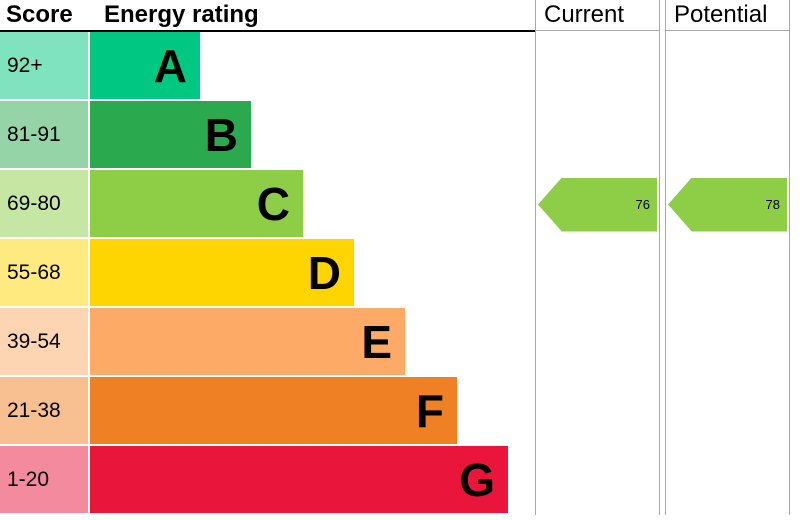 This screenshot has height=520, width=800. Describe the element at coordinates (324, 272) in the screenshot. I see `band-letter-d: D` at that location.